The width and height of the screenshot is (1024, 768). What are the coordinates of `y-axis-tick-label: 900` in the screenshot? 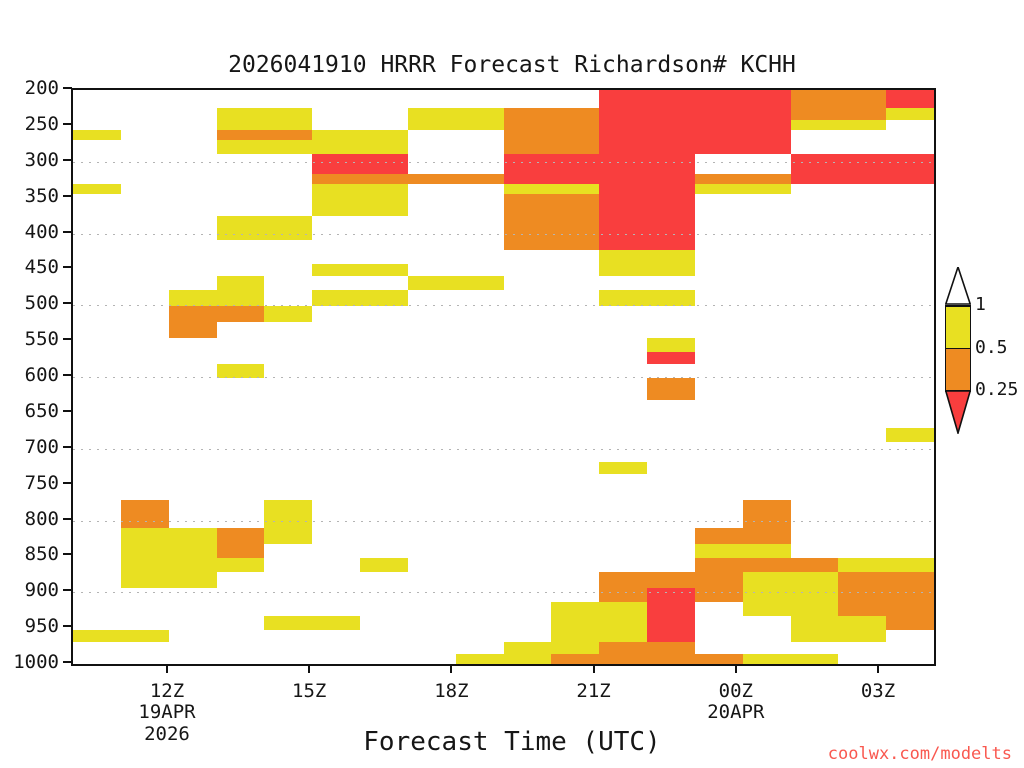 It's located at (41, 590).